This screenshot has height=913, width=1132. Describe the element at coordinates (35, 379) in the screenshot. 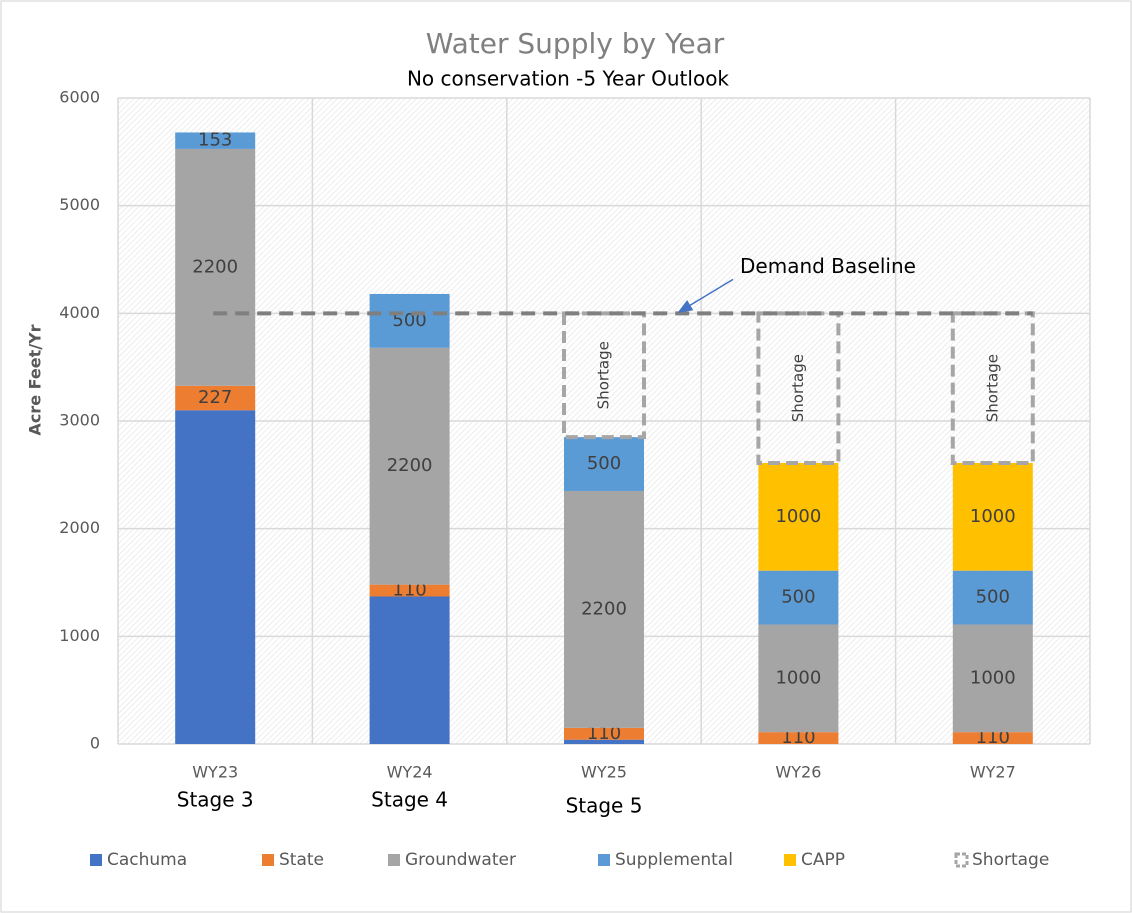

I see `y-axis-label: Acre Feet/Yr` at that location.